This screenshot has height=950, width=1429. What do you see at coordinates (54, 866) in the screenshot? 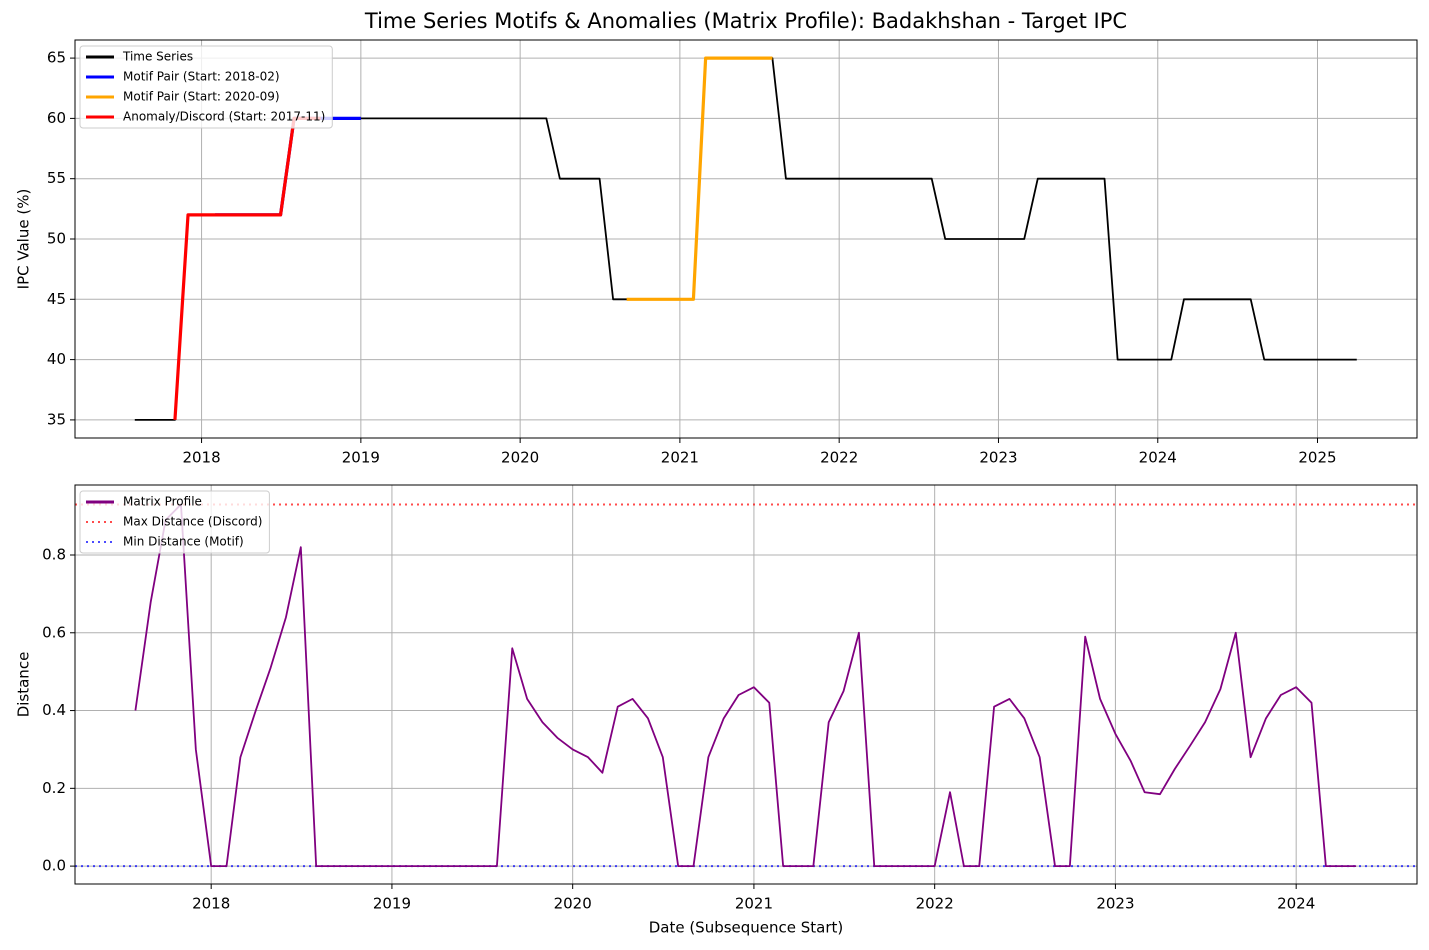
I see `y-tick-label: 0.0` at bounding box center [54, 866].